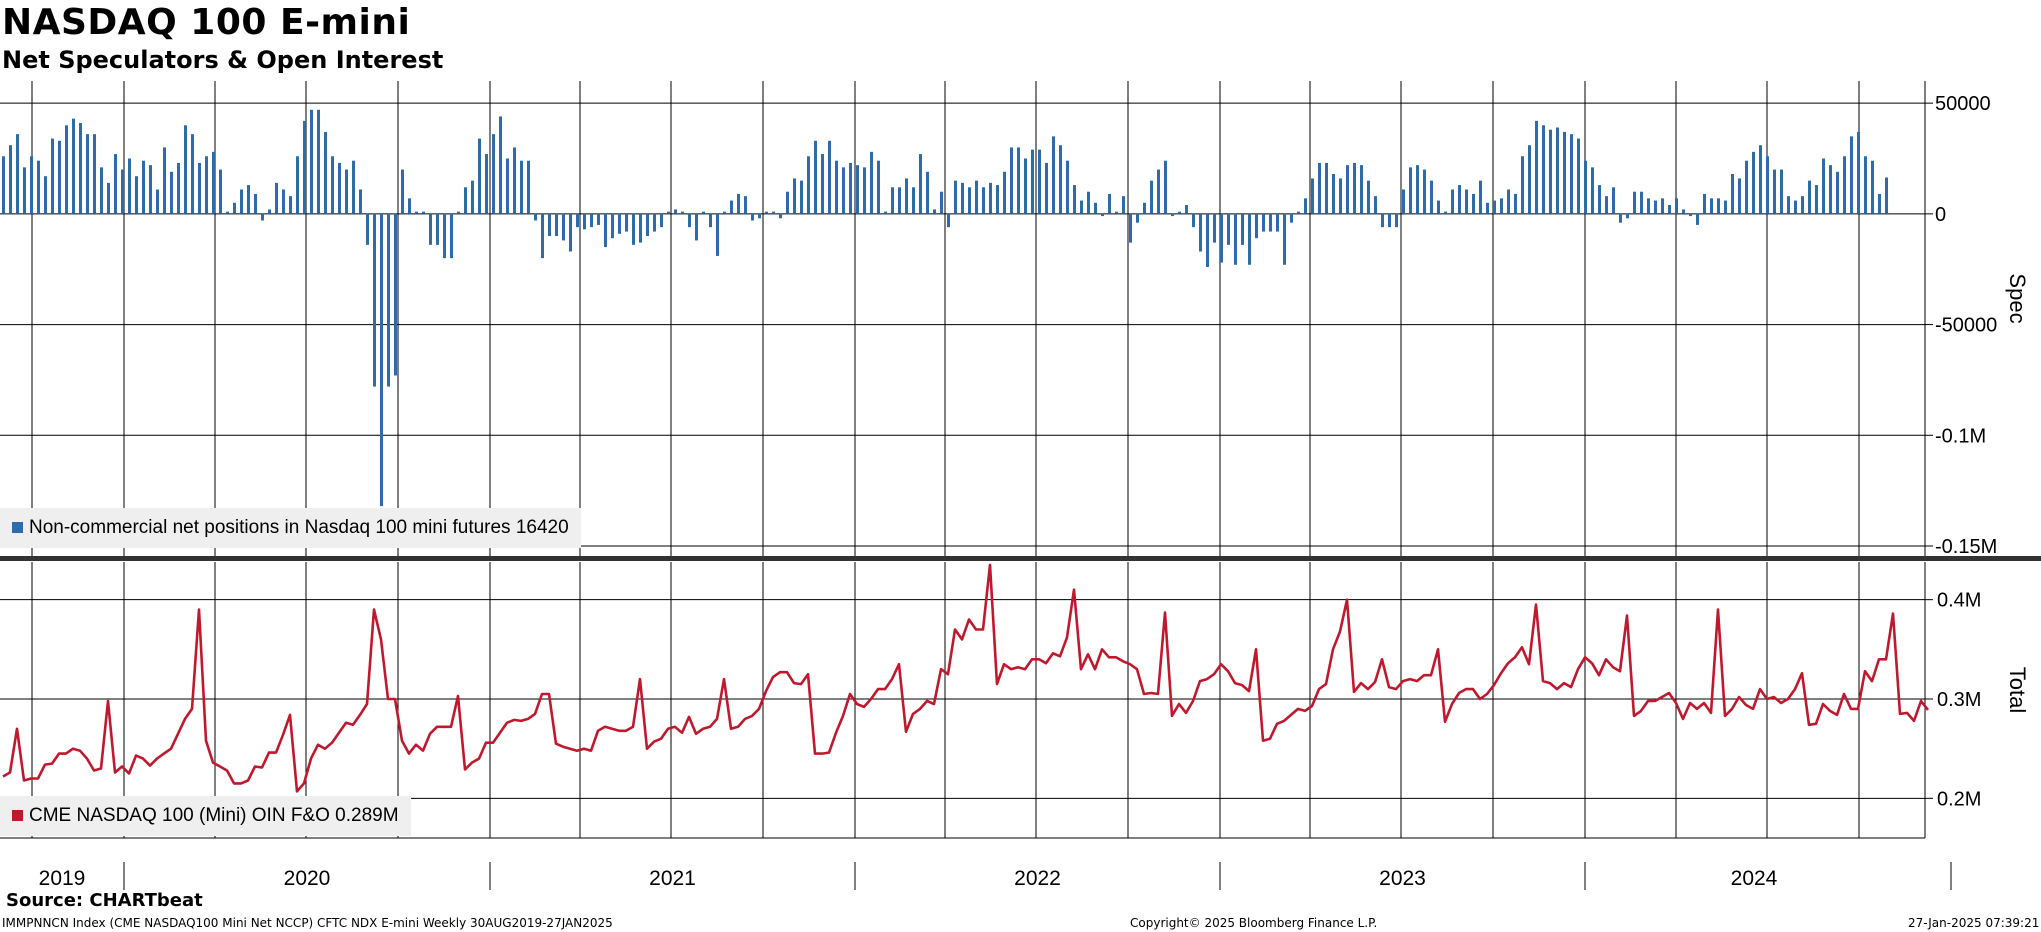 The width and height of the screenshot is (2041, 932). Describe the element at coordinates (1940, 215) in the screenshot. I see `y-tick-label-spec: 0` at that location.